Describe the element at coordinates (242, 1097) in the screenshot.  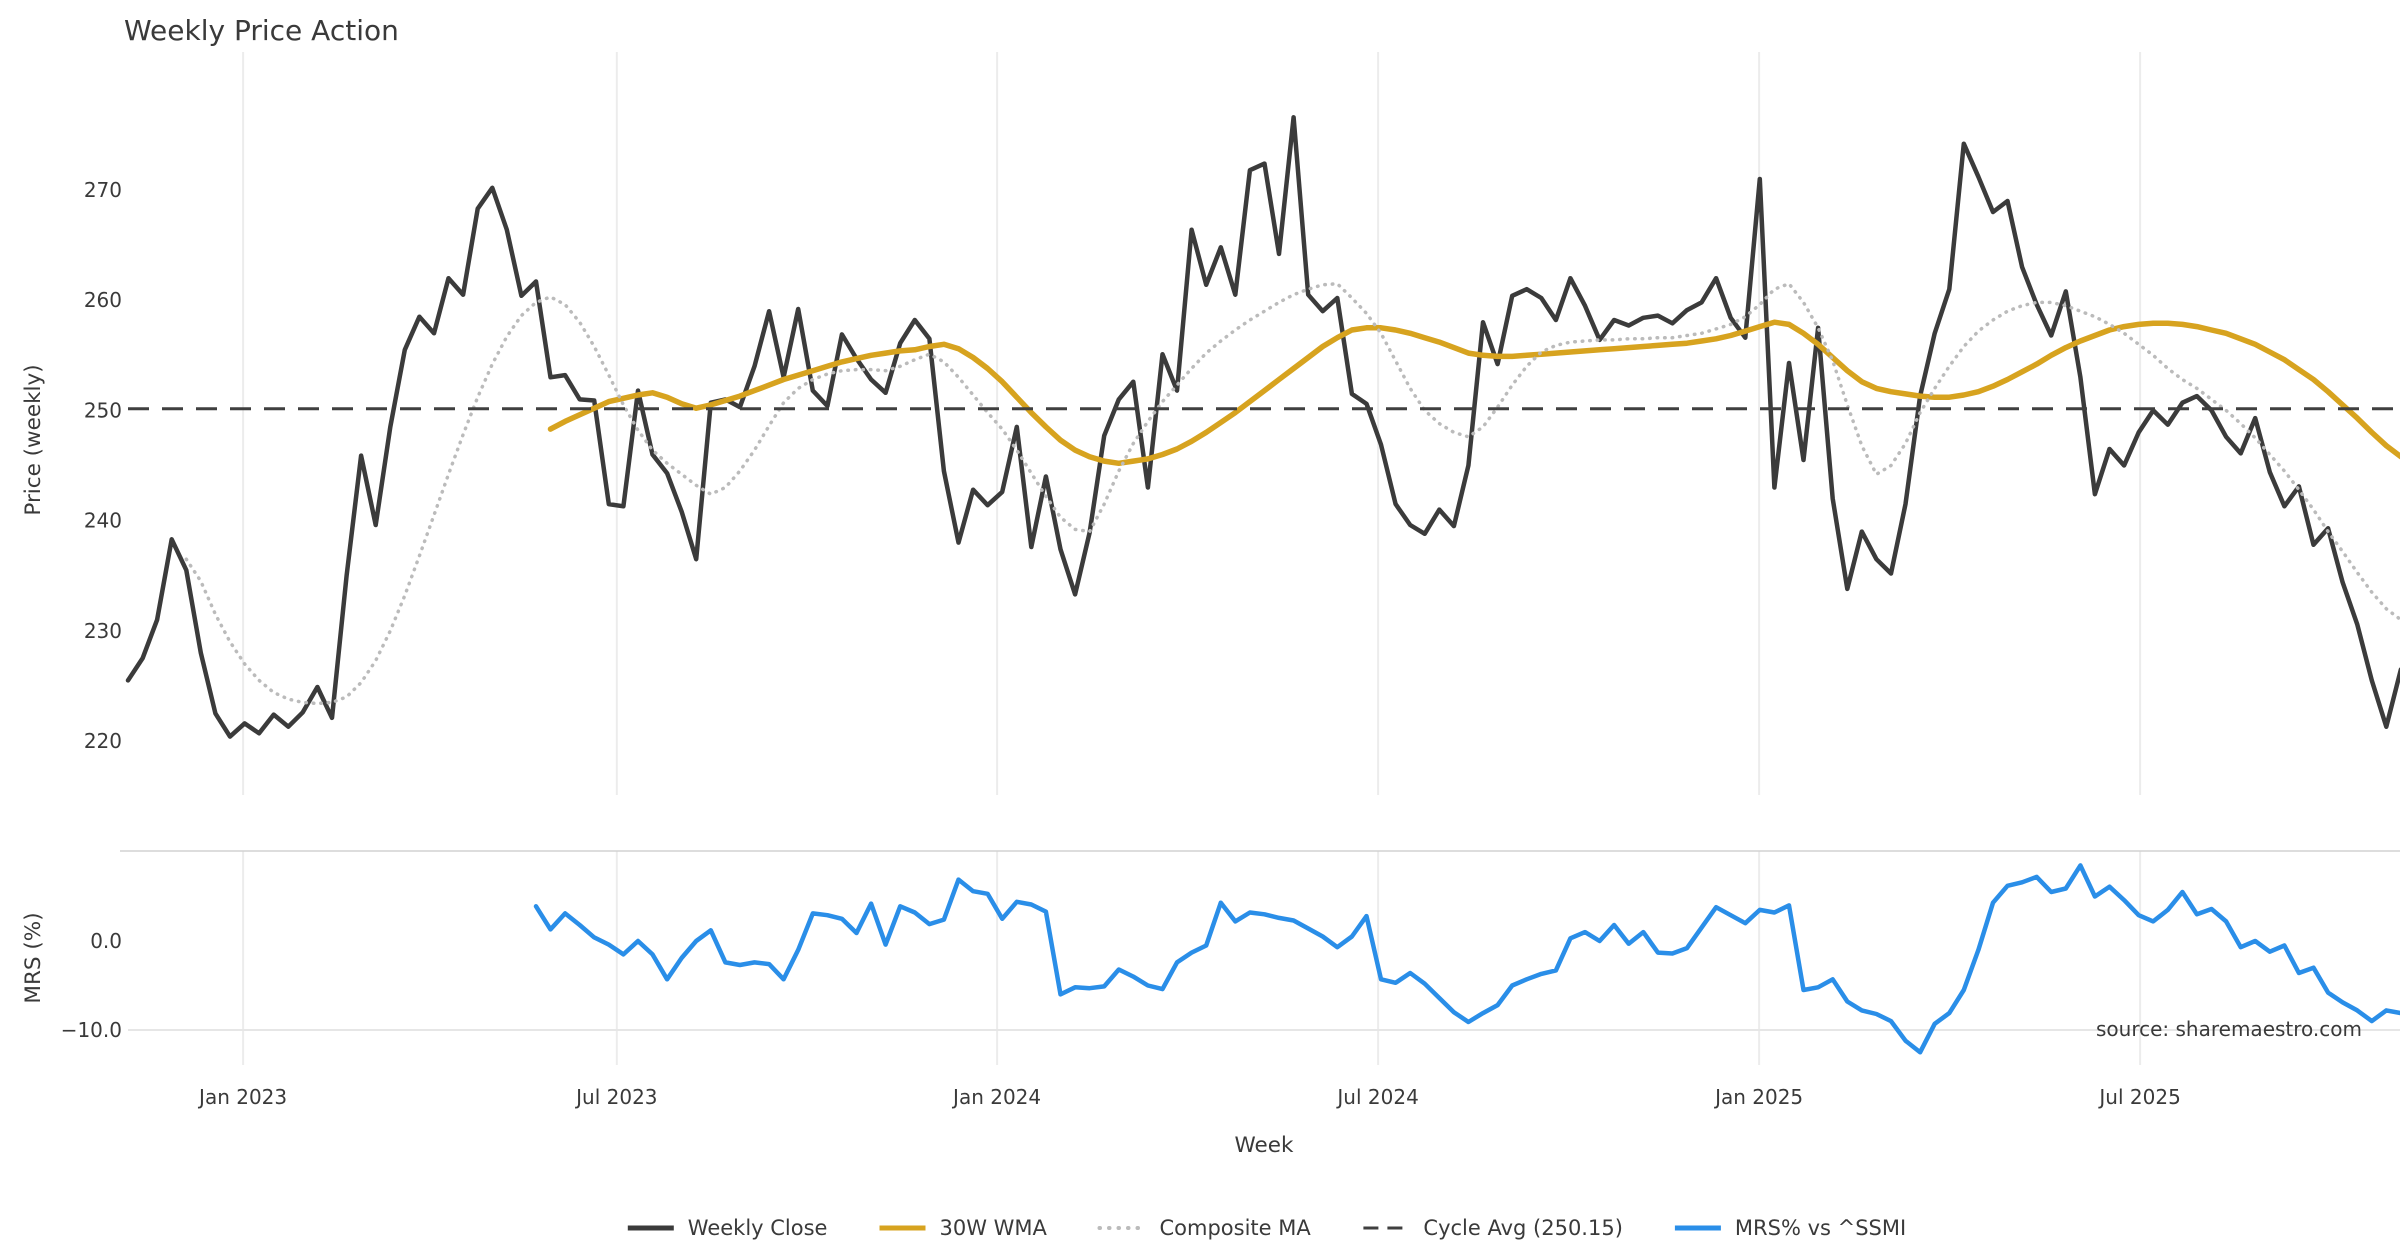
I see `x-tick-label: Jan 2023` at that location.